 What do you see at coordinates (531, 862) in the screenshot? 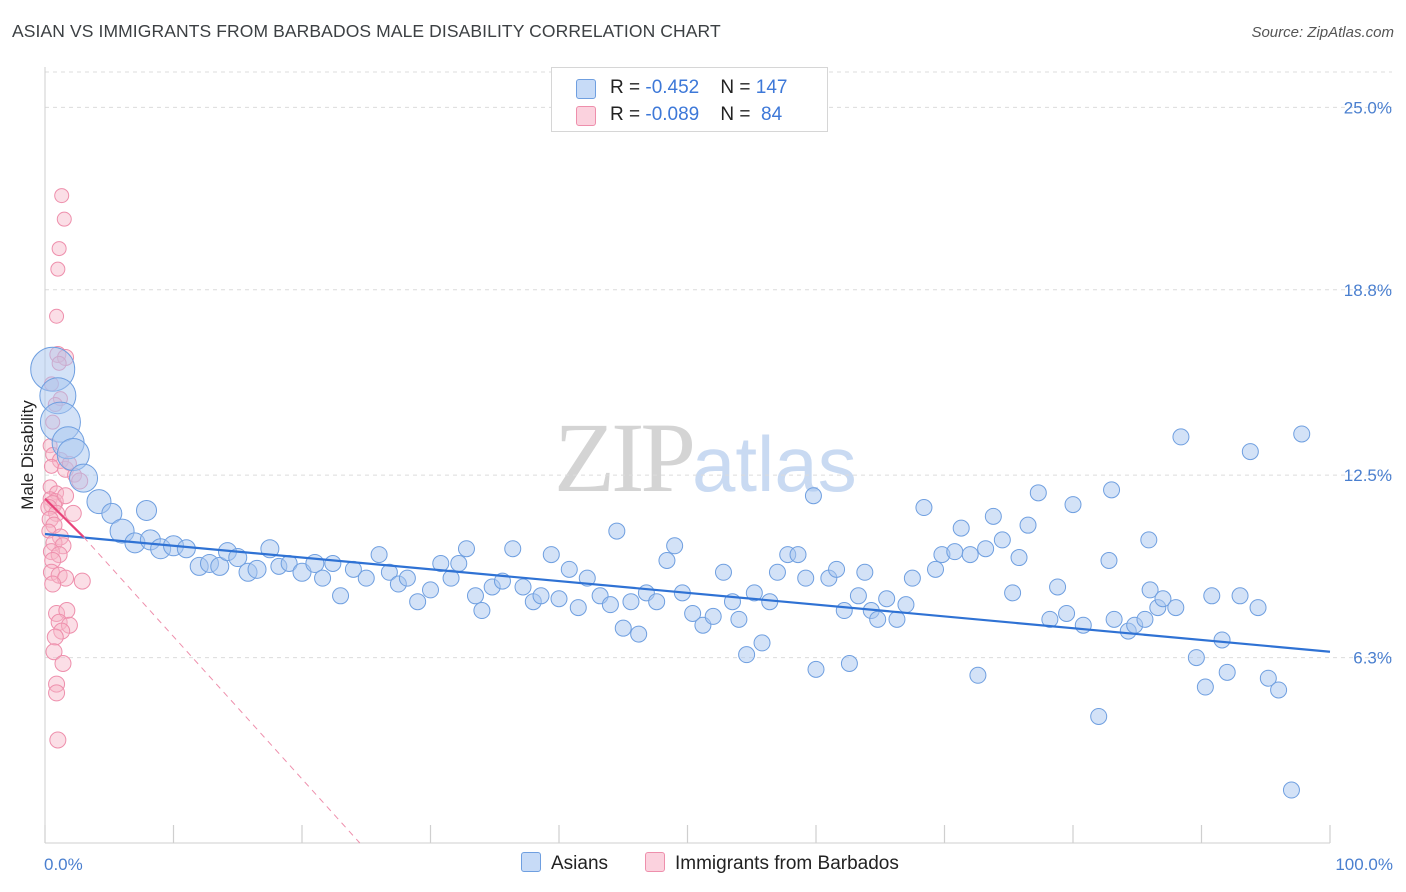
I see `bottom-legend-swatch-blue` at bounding box center [531, 862].